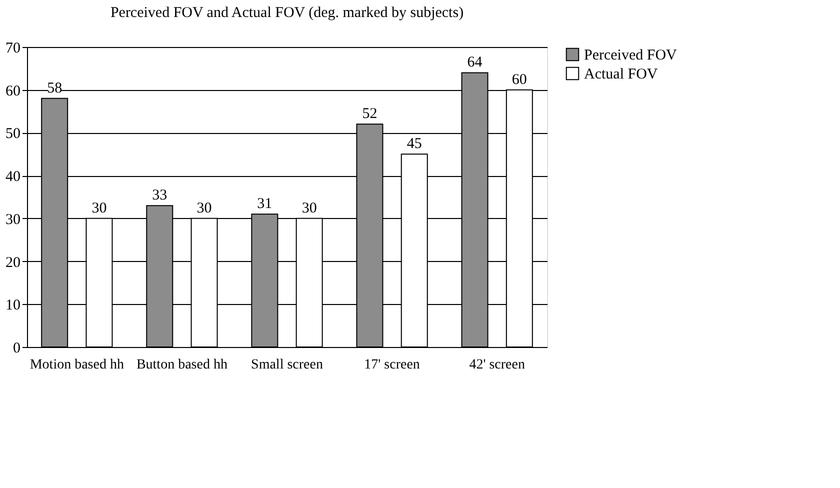  What do you see at coordinates (182, 365) in the screenshot?
I see `x-tick-label: Button based hh` at bounding box center [182, 365].